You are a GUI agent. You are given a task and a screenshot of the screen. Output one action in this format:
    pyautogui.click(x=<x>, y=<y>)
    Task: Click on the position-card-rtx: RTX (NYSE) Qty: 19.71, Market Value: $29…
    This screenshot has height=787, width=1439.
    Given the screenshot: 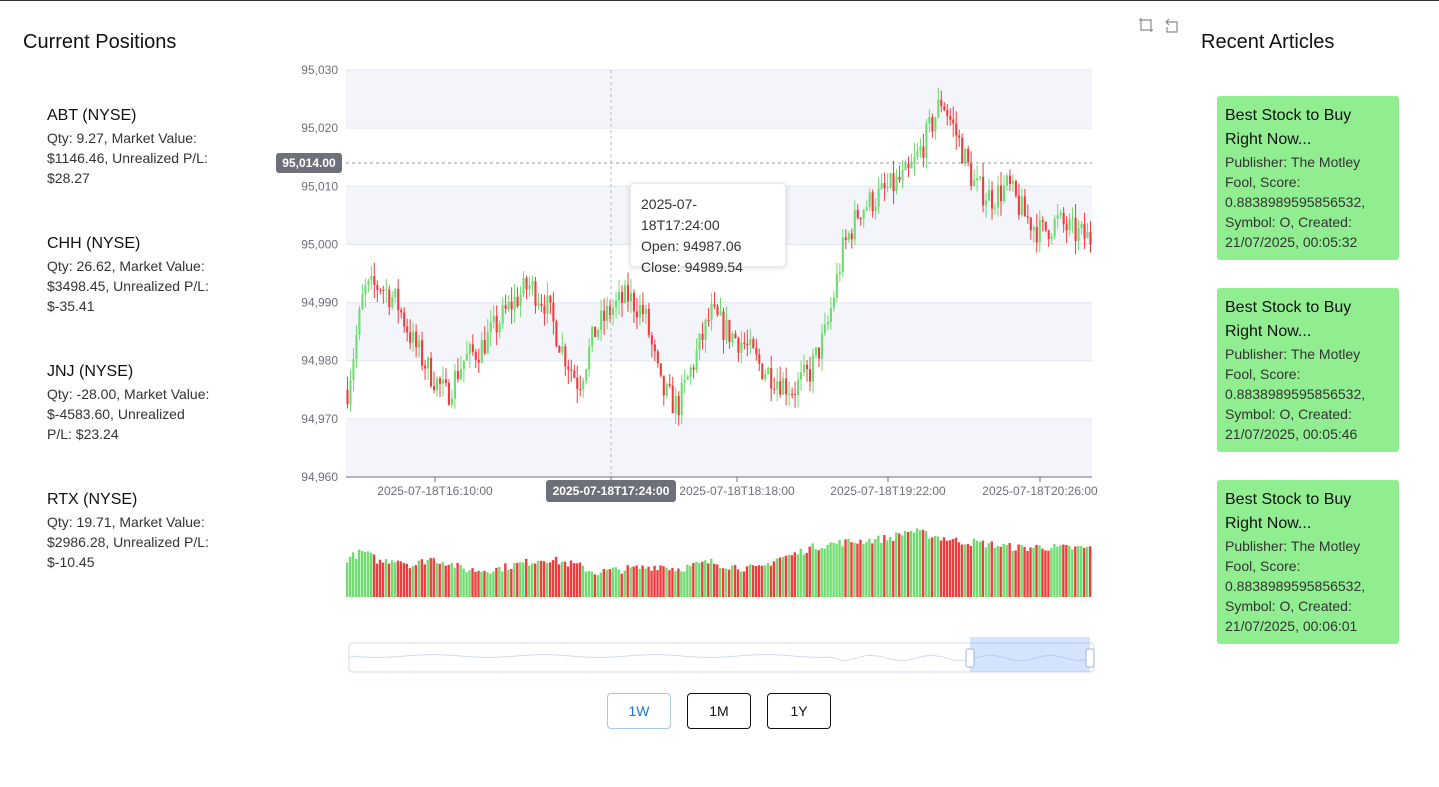 What is the action you would take?
    pyautogui.click(x=130, y=530)
    